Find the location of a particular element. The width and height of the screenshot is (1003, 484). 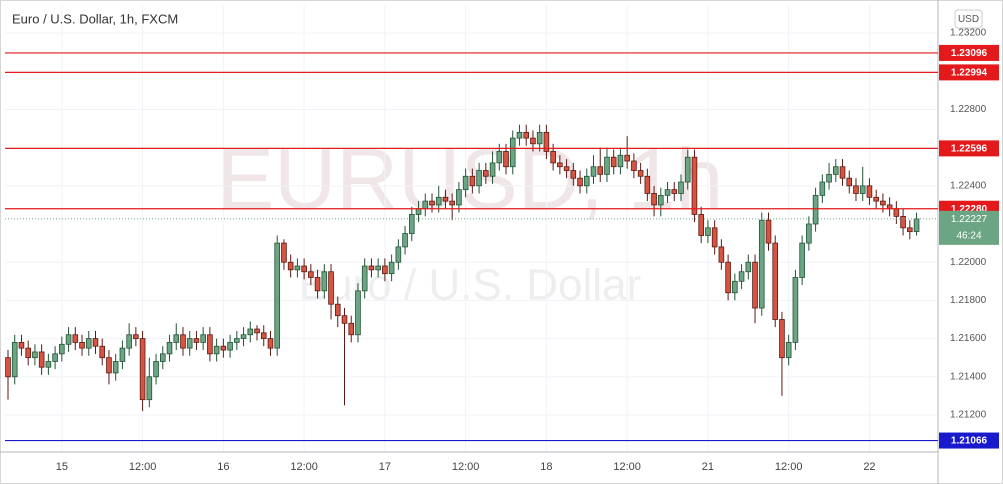

last-price-label: 1.22227 is located at coordinates (969, 219).